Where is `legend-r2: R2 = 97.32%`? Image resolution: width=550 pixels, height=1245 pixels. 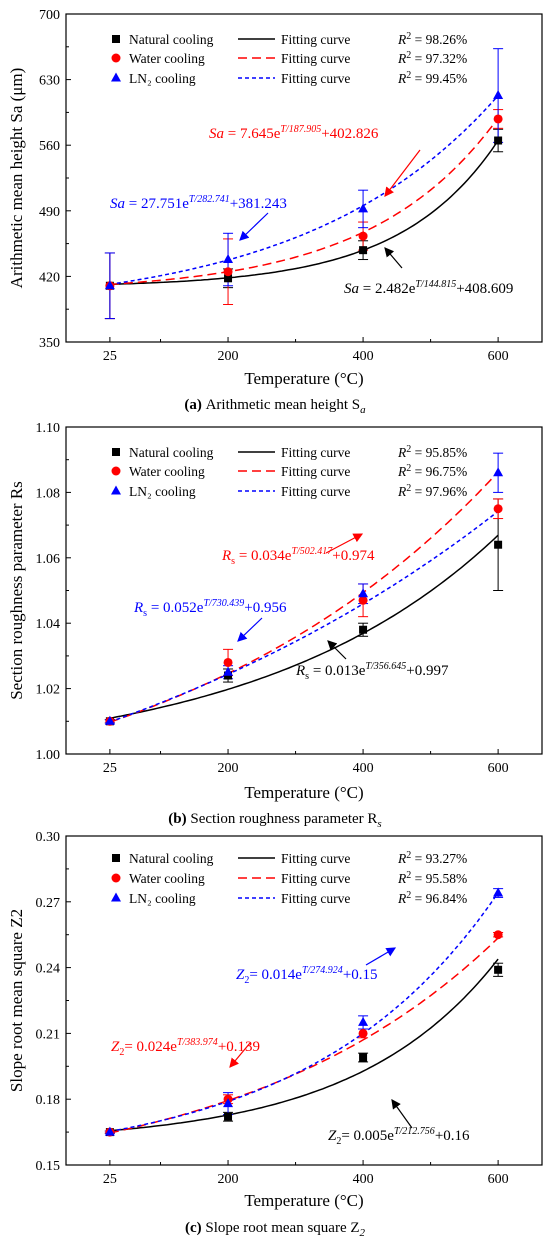 legend-r2: R2 = 97.32% is located at coordinates (432, 58).